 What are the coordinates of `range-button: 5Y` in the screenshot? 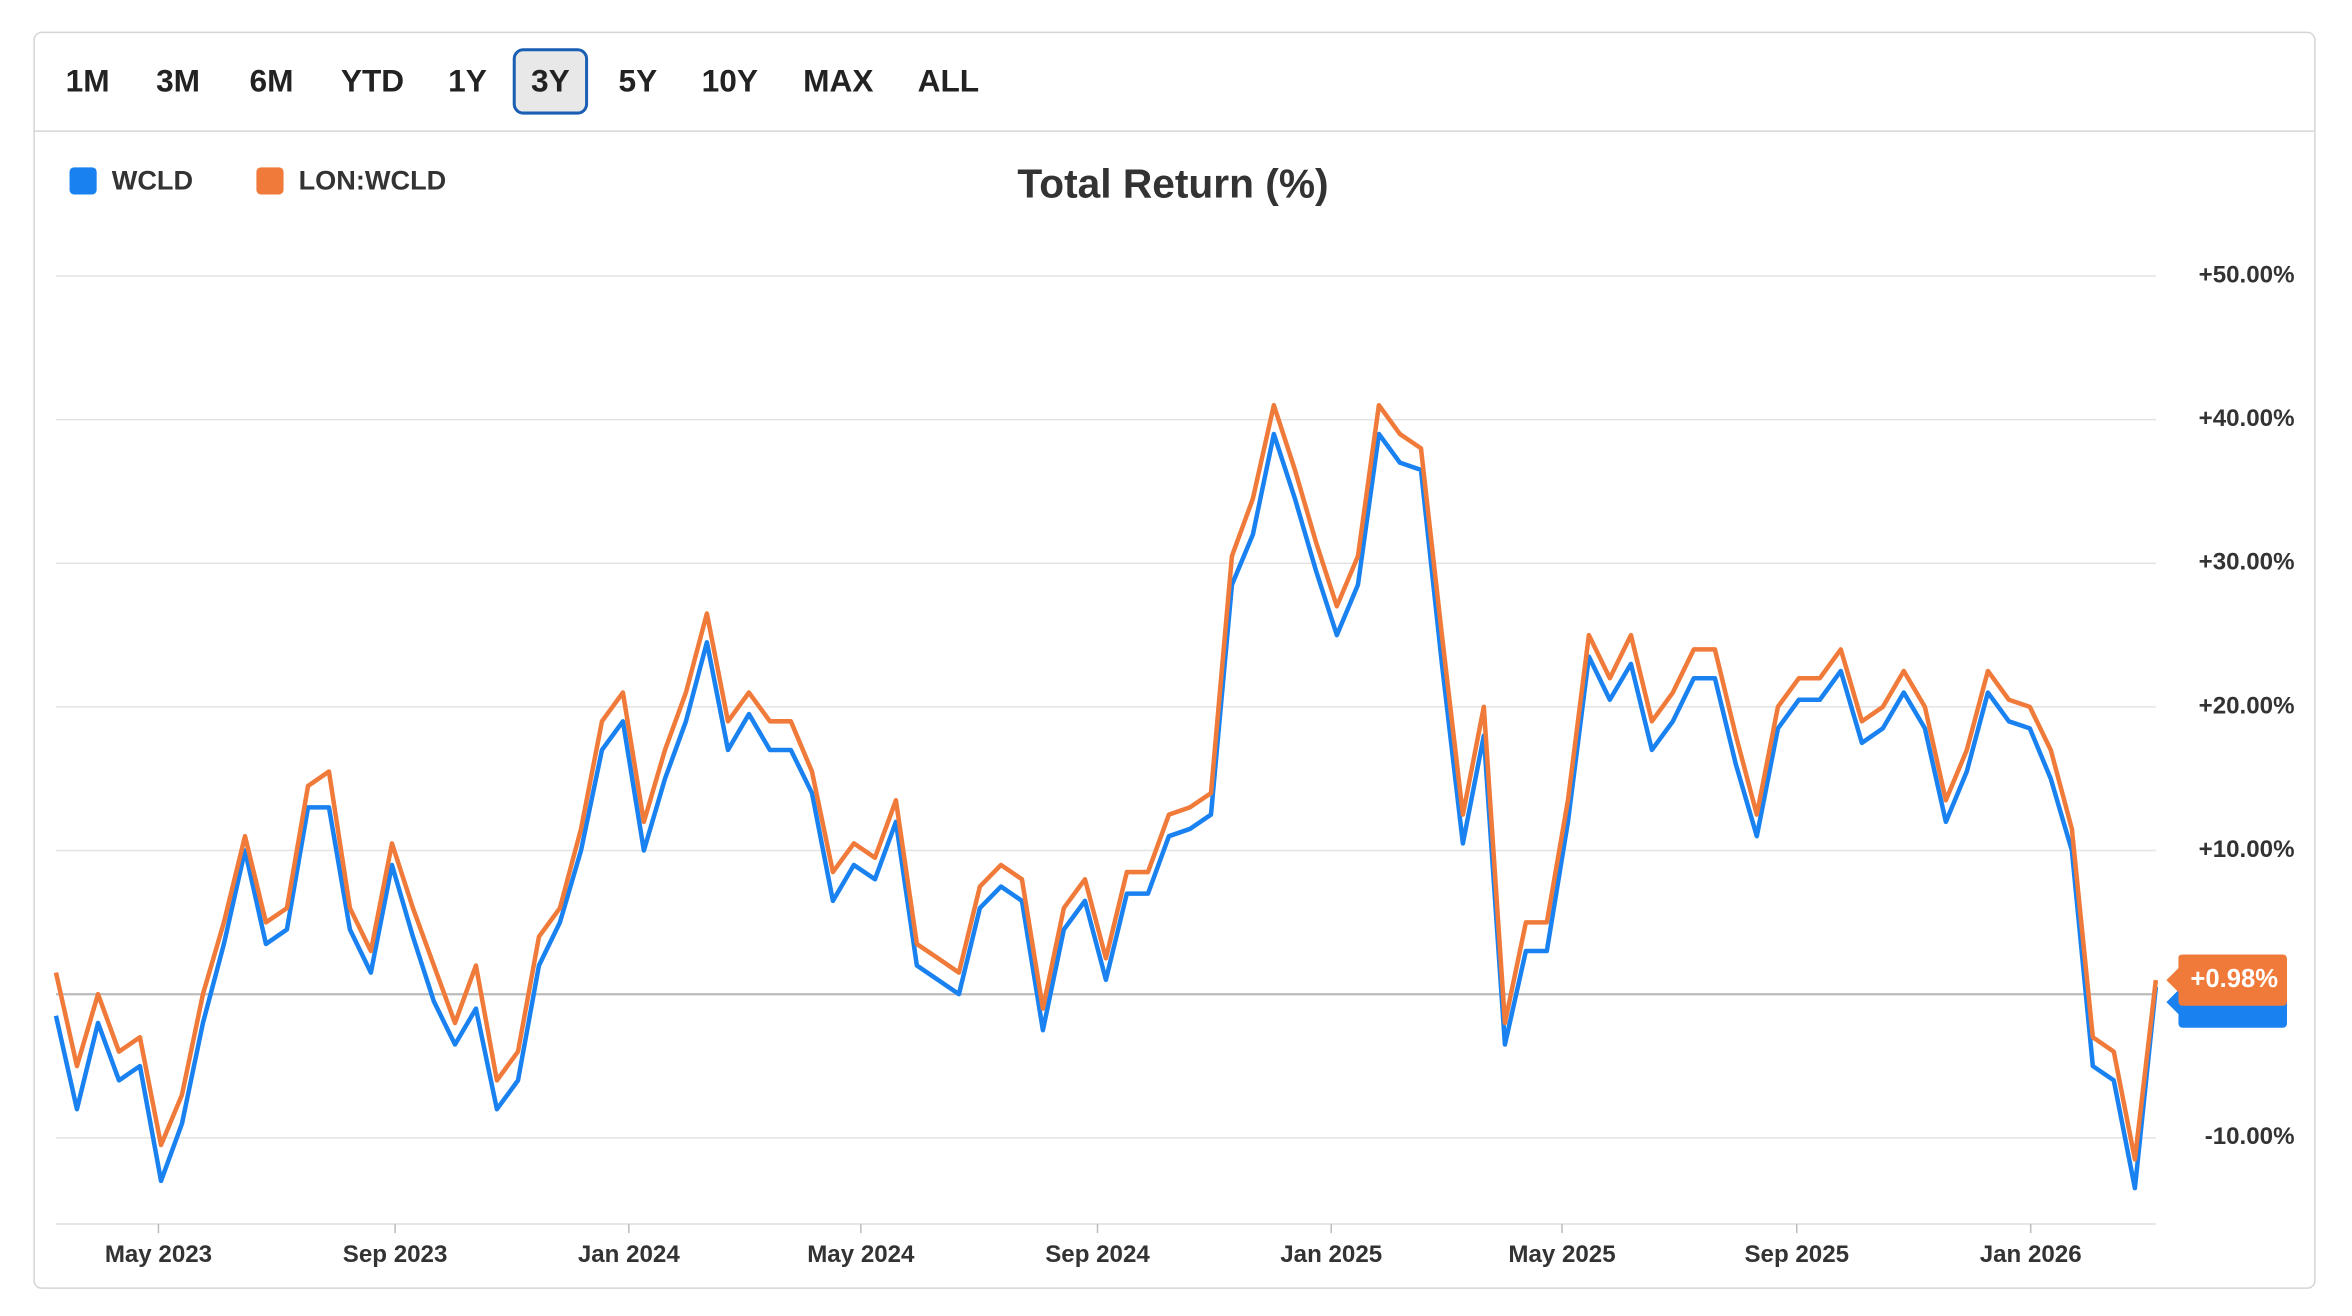 It's located at (637, 80).